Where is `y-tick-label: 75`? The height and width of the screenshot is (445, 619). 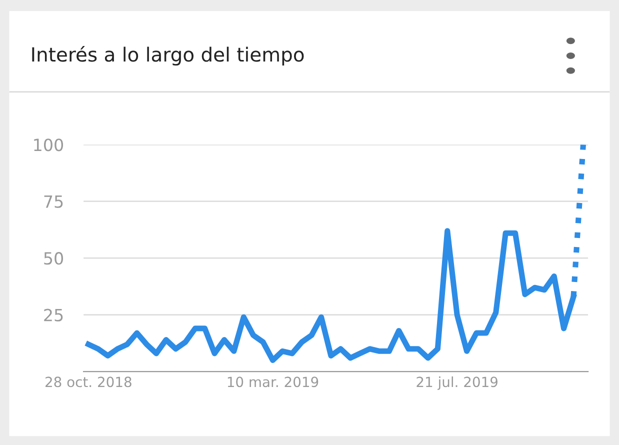
y-tick-label: 75 is located at coordinates (53, 202).